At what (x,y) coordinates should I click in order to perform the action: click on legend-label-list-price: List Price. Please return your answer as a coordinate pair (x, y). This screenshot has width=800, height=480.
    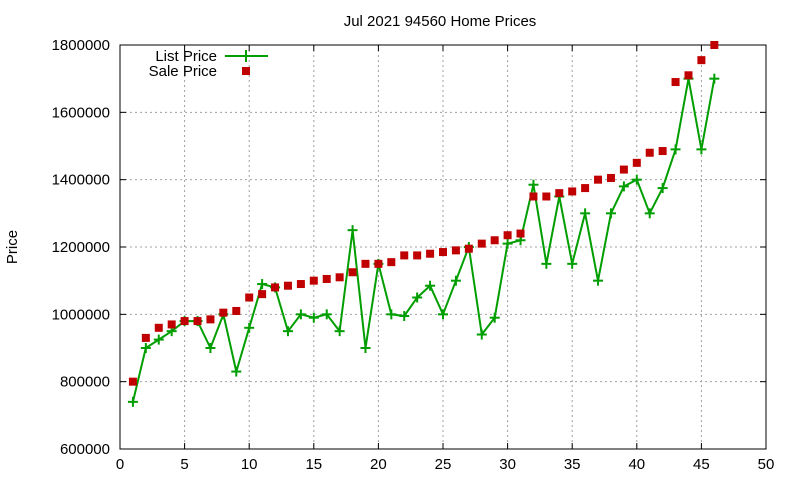
    Looking at the image, I should click on (186, 56).